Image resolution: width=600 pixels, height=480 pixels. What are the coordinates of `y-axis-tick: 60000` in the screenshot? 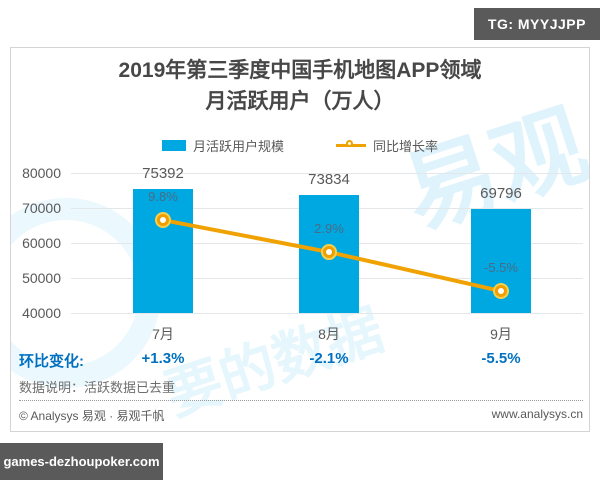 It's located at (41, 243).